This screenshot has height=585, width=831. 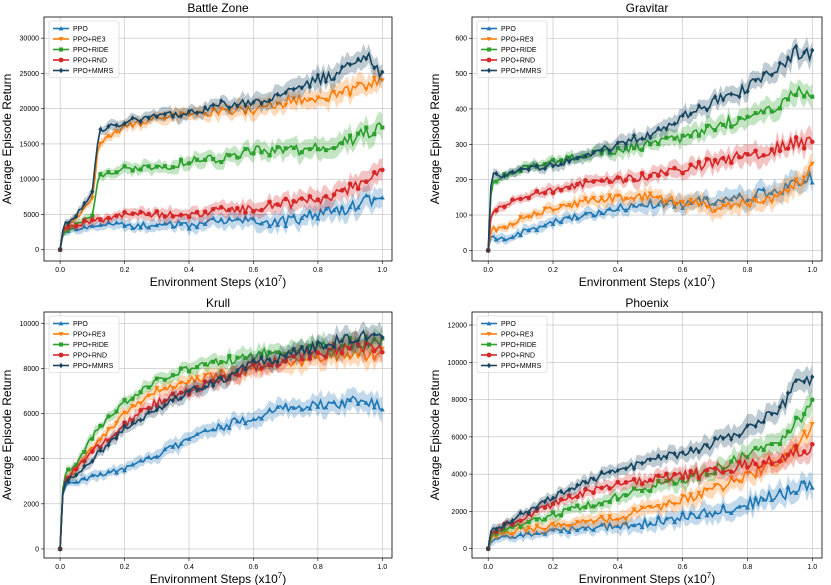 I want to click on legend-box, so click(x=84, y=344).